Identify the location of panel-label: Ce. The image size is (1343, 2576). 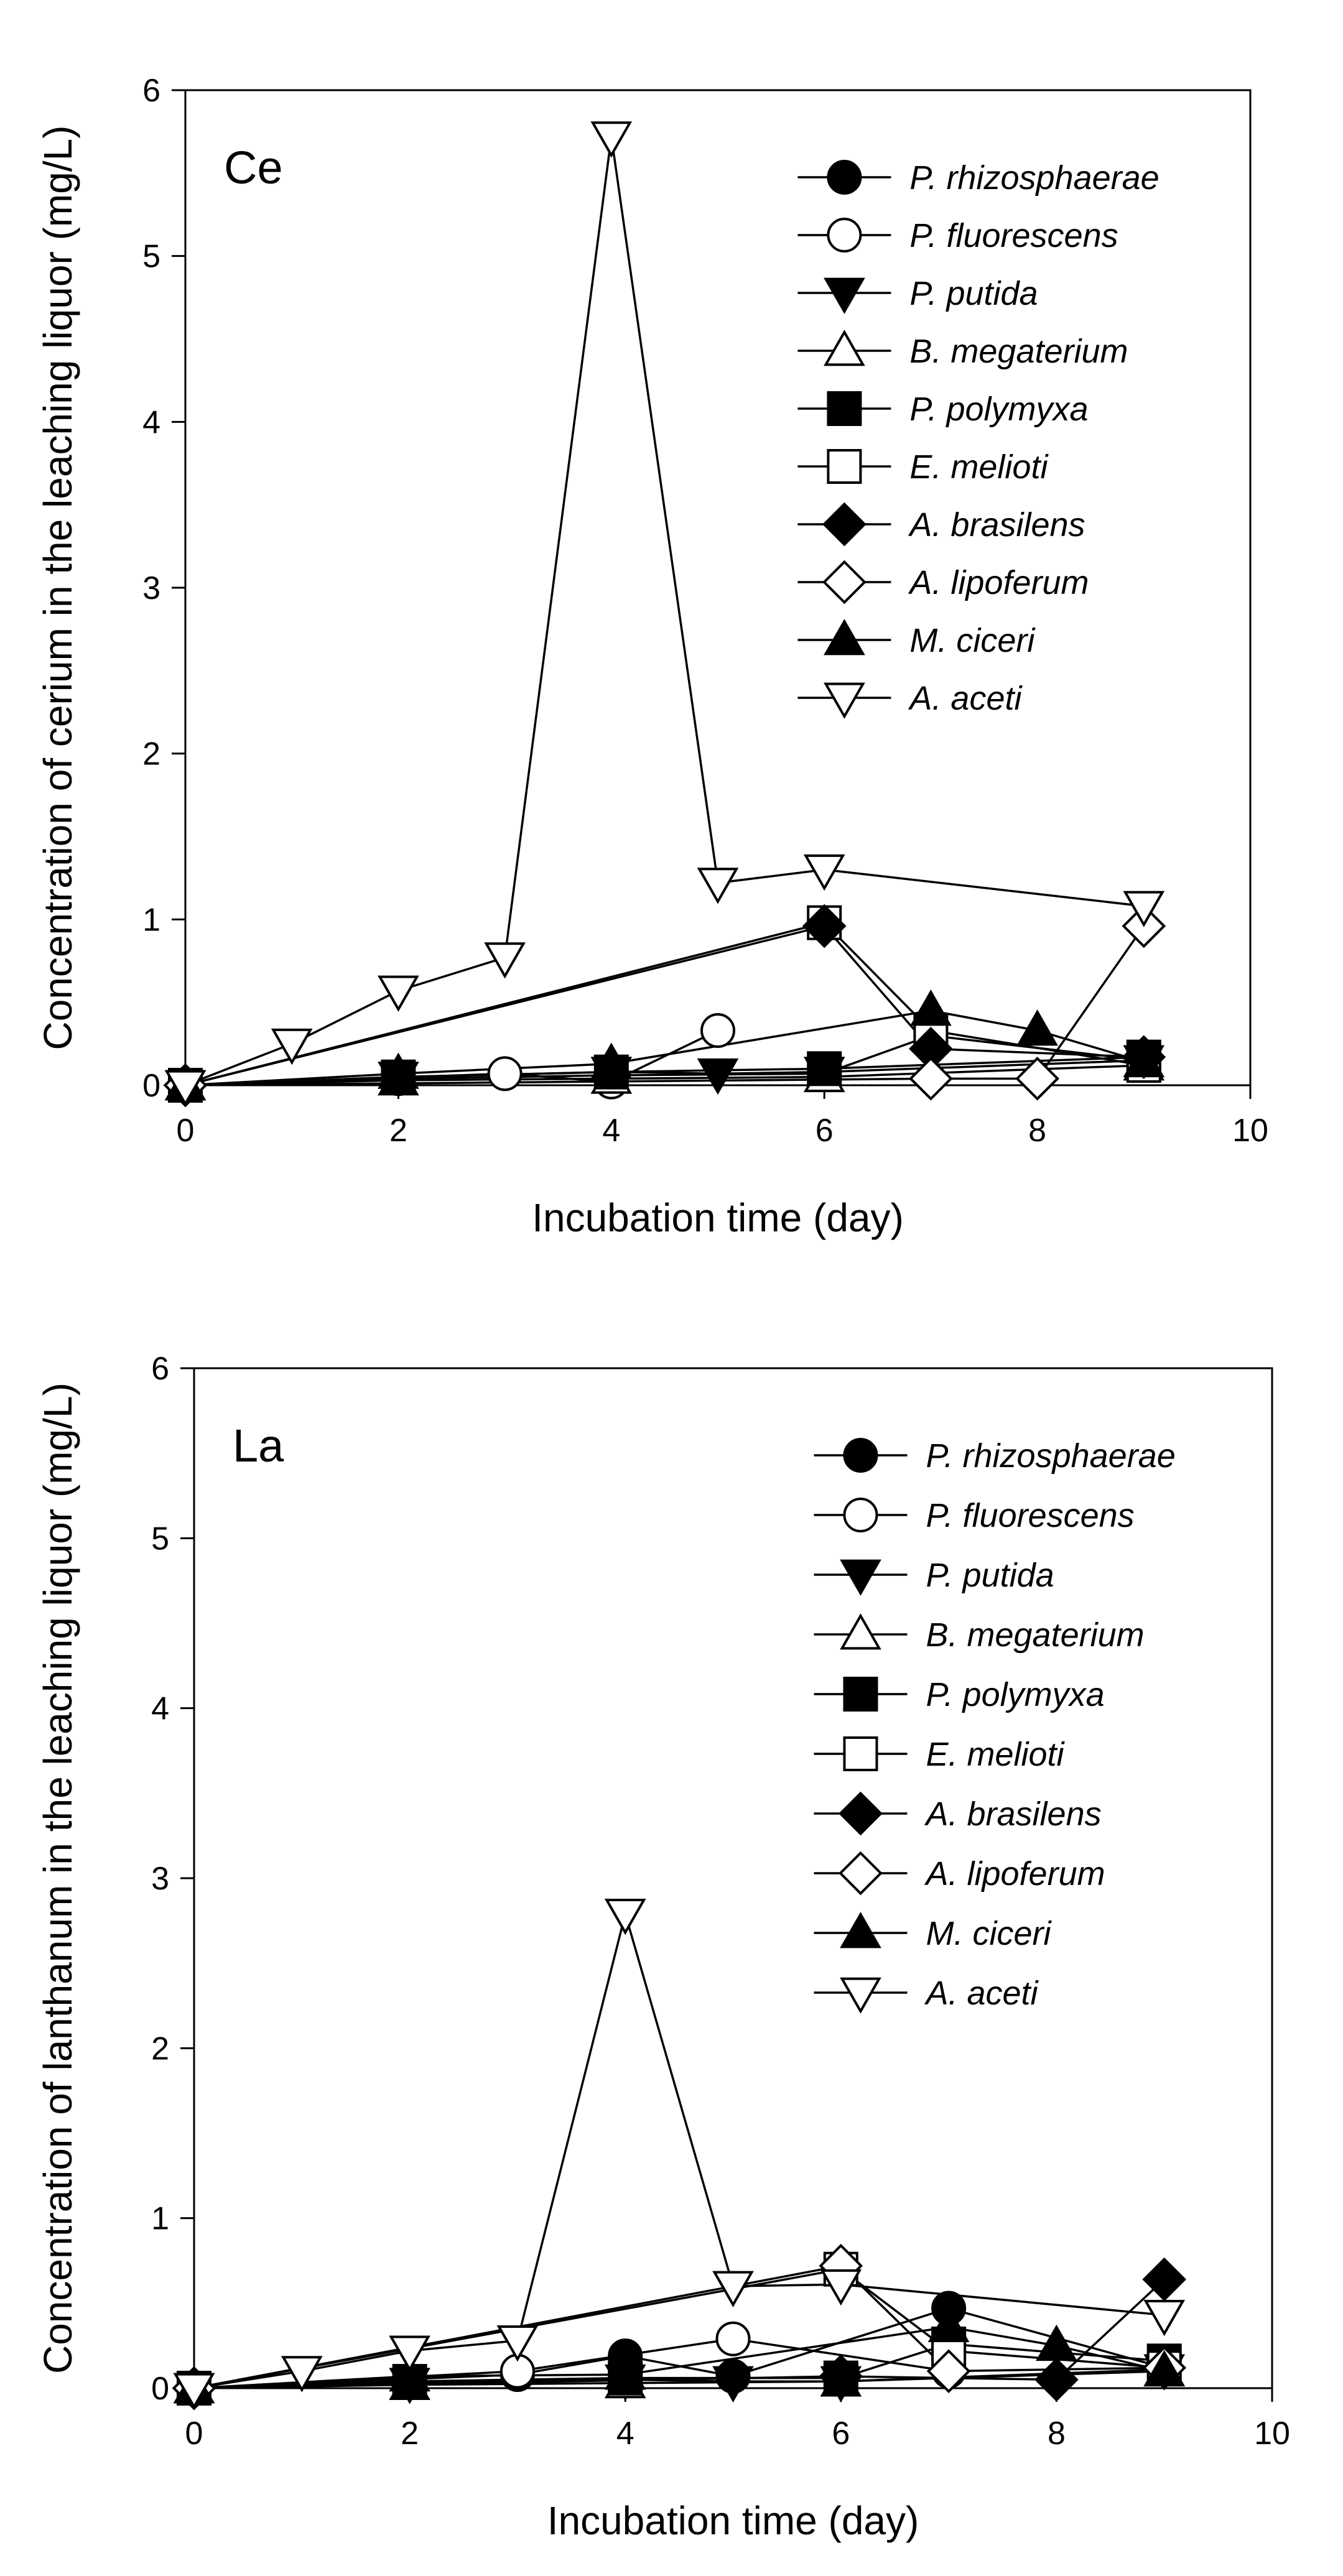
(253, 168).